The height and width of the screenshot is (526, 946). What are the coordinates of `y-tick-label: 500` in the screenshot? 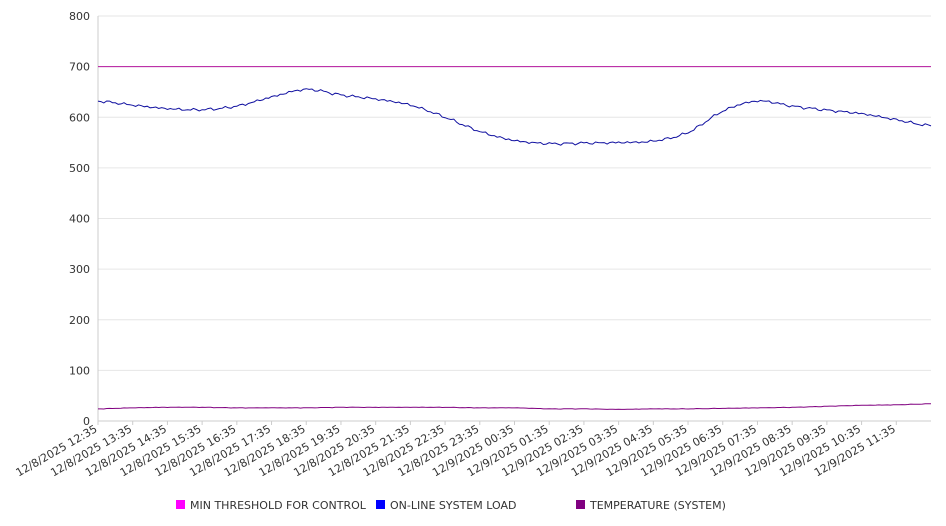 It's located at (79, 168).